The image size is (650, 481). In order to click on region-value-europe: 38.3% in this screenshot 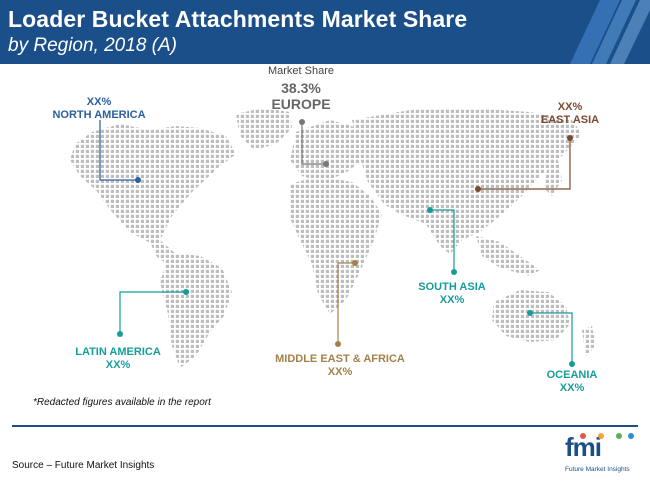, I will do `click(301, 88)`.